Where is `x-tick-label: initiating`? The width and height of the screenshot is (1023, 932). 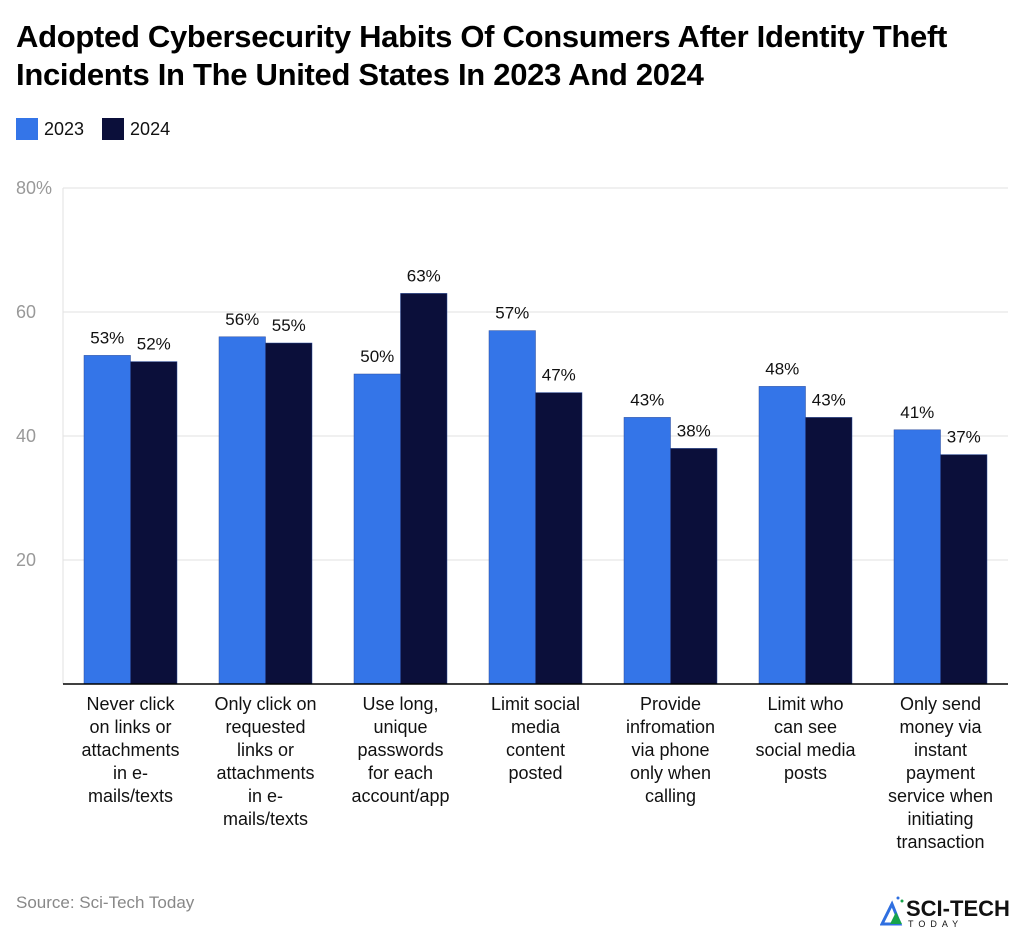 x-tick-label: initiating is located at coordinates (940, 819).